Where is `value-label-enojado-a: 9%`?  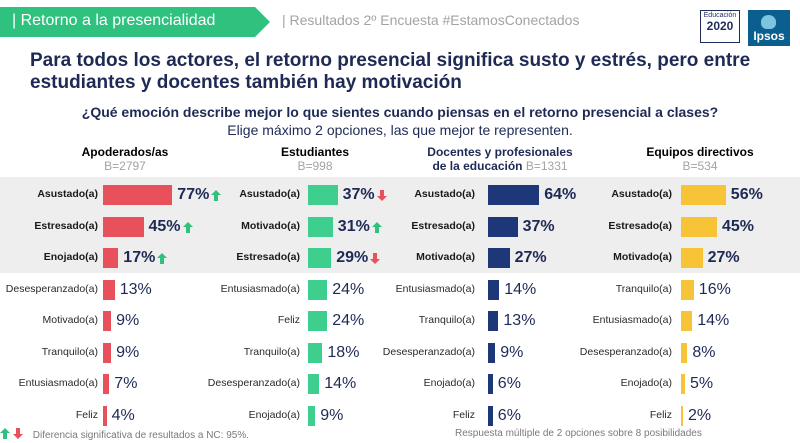
value-label-enojado-a: 9% is located at coordinates (332, 415).